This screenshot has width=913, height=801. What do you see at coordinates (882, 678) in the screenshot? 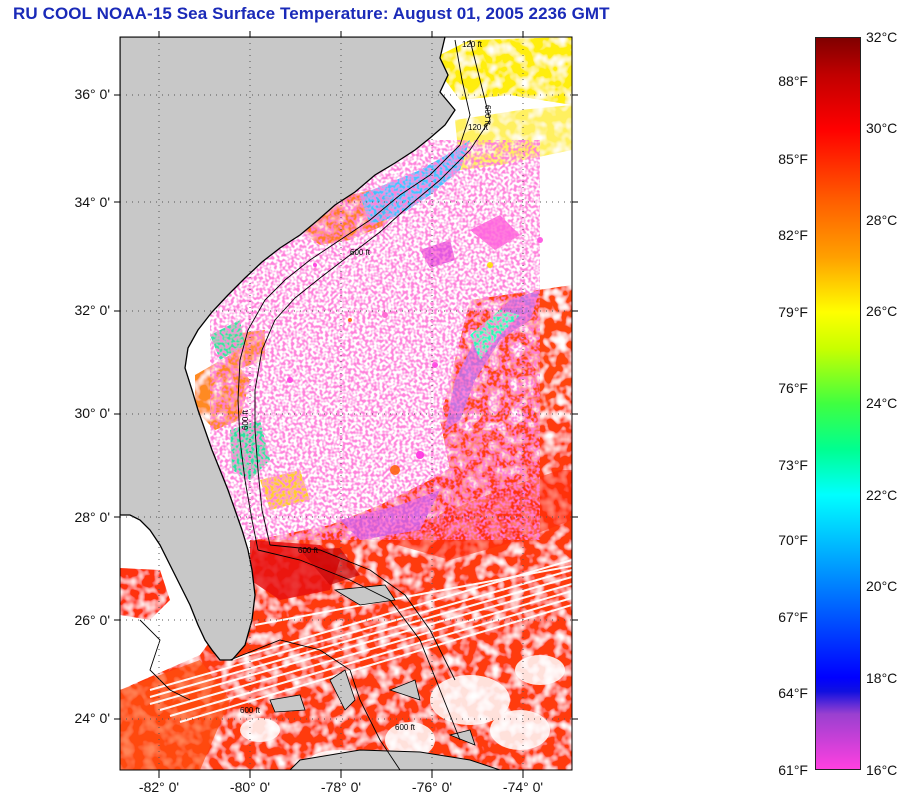
I see `colorbar-celsius-label: 18°C` at bounding box center [882, 678].